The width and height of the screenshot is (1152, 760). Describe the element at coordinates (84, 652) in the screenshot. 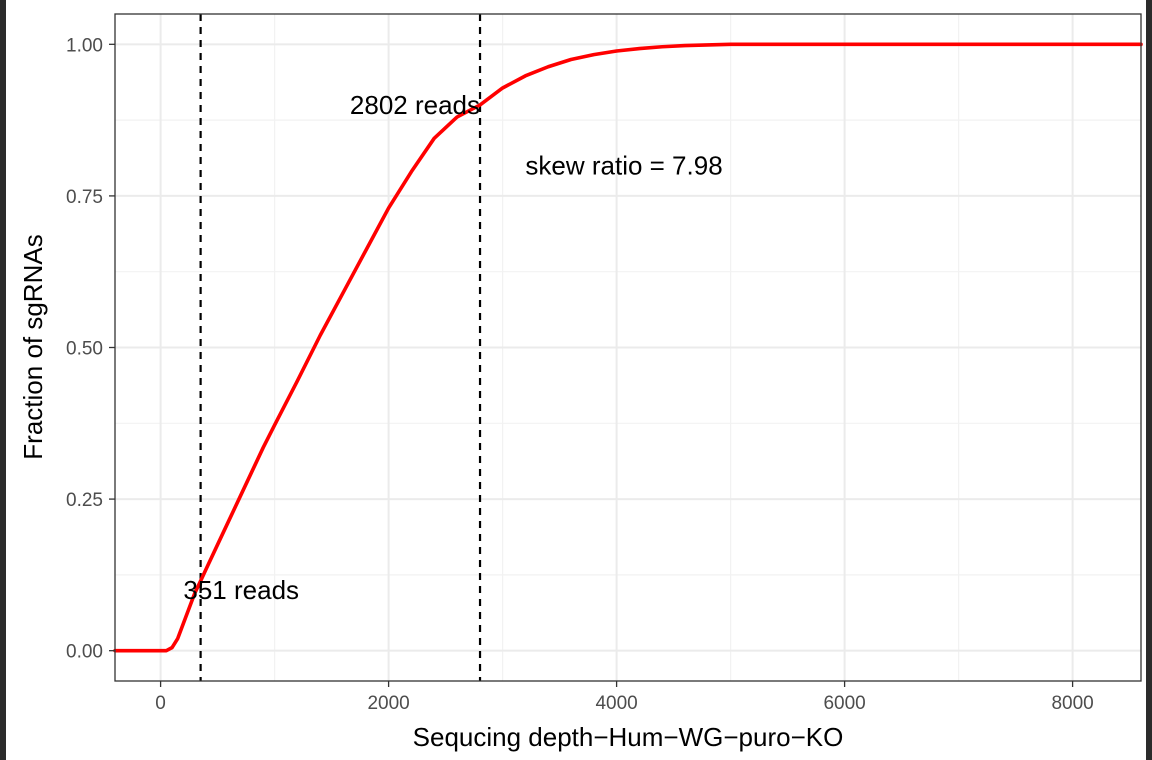

I see `y-tick-label: 0.00` at that location.